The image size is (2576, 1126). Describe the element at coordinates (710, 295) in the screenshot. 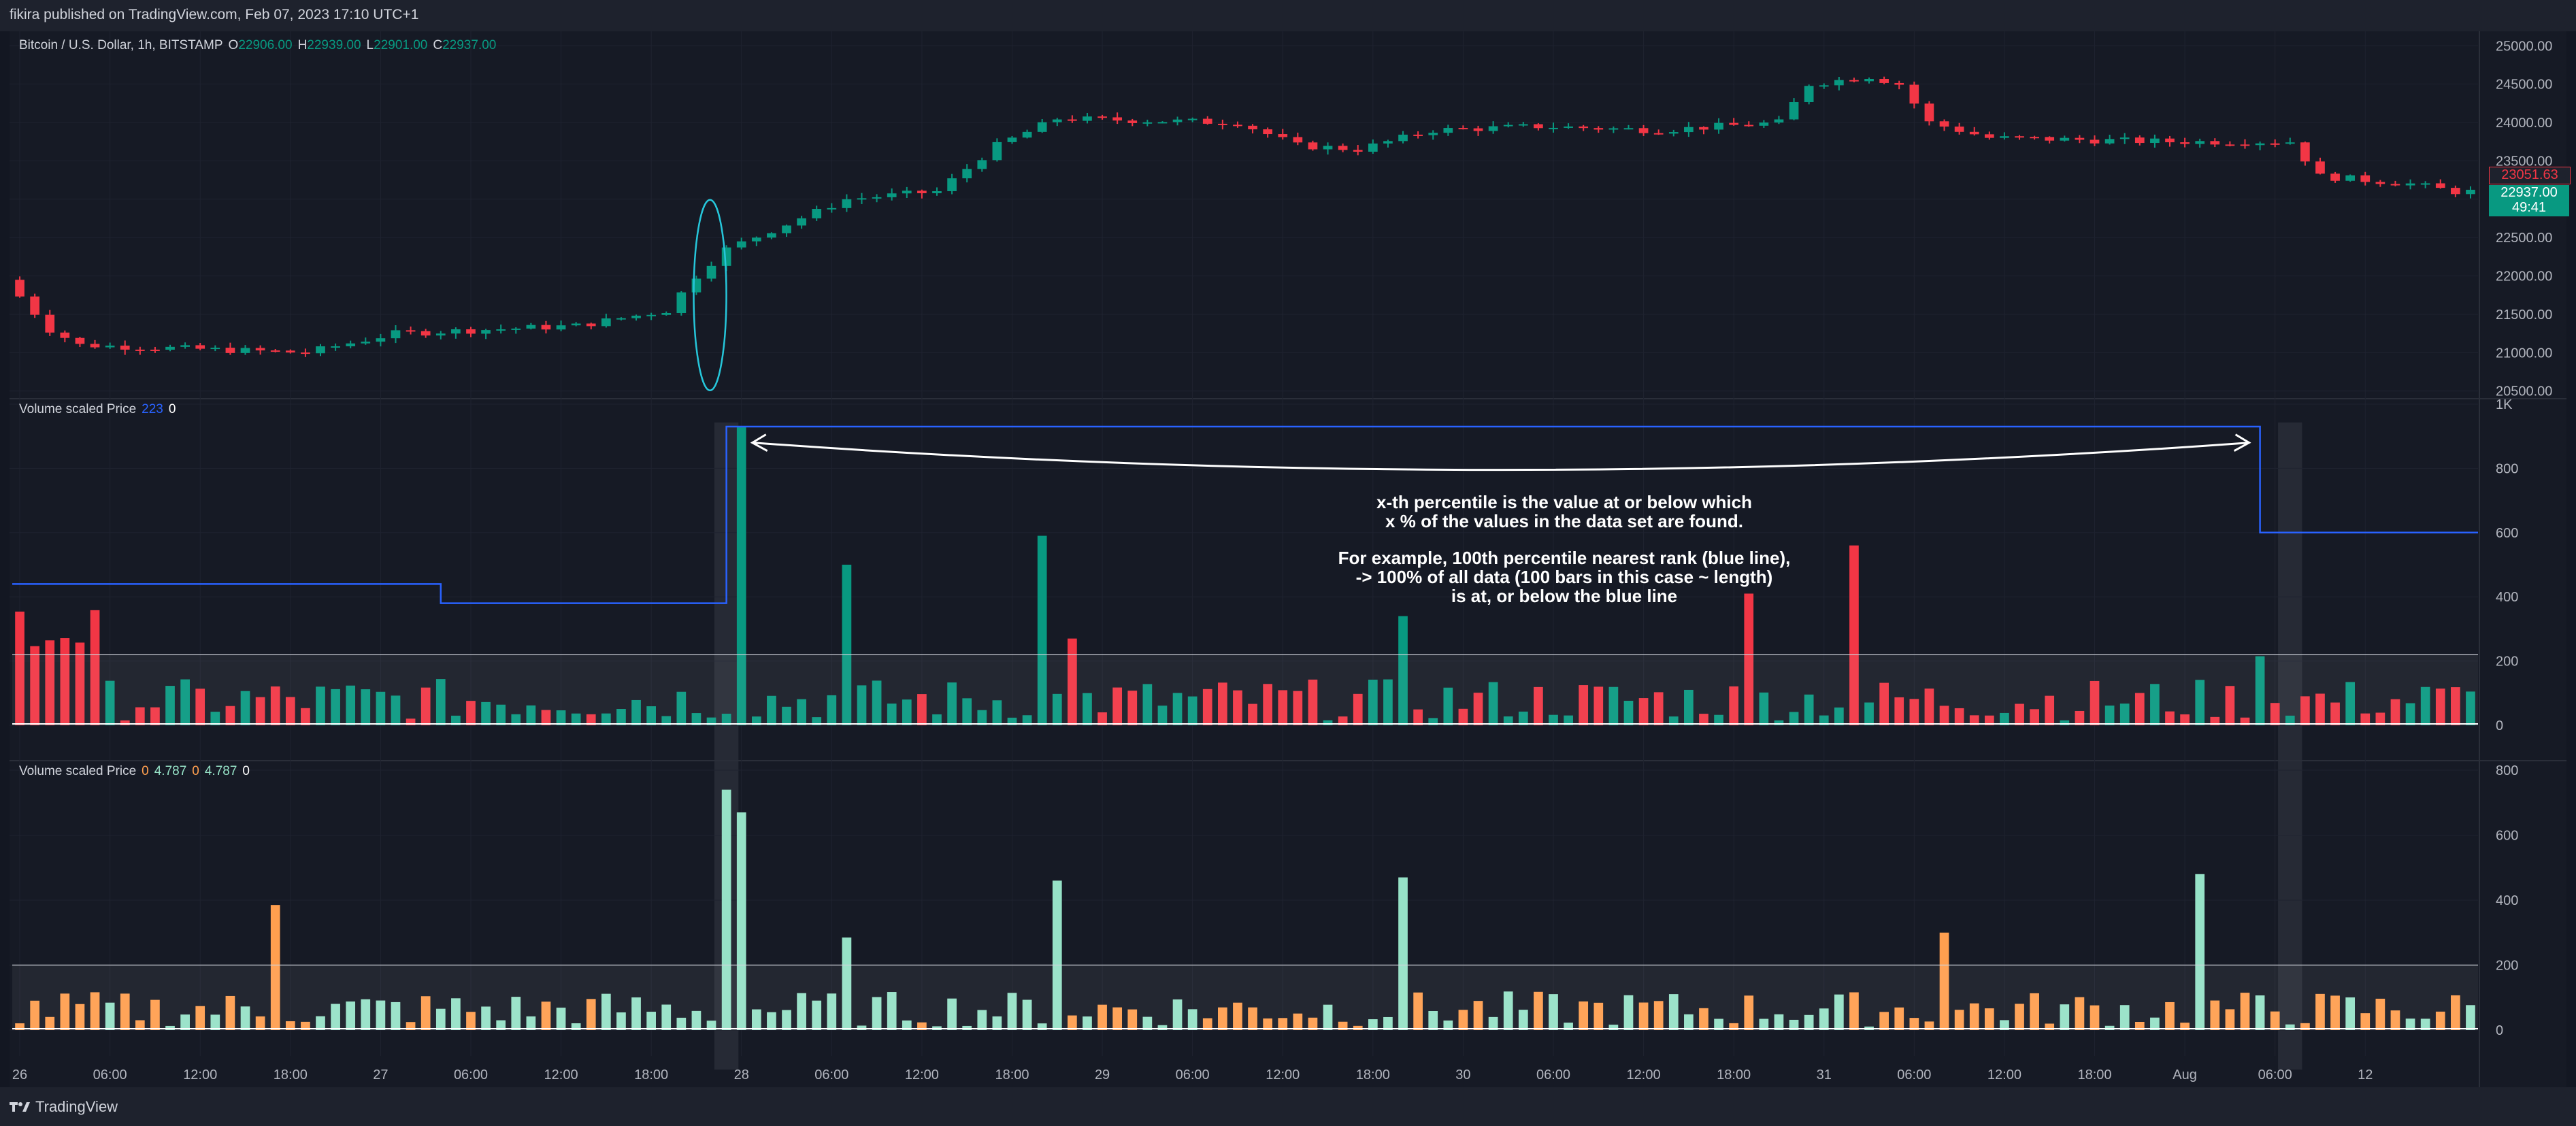

I see `annotation-ellipse` at that location.